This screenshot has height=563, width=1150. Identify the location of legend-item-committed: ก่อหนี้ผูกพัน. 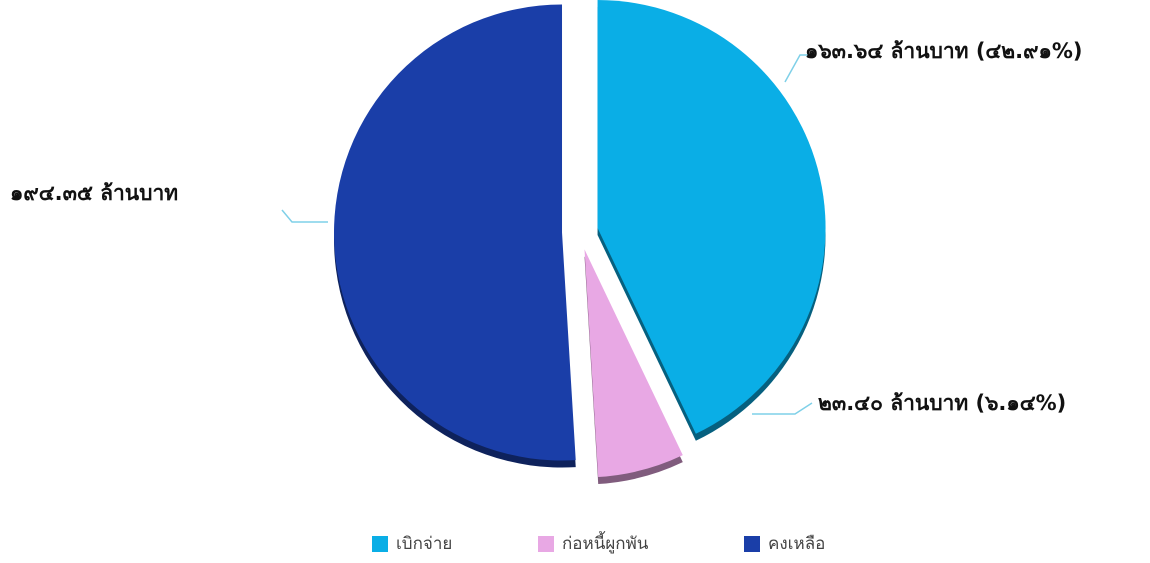
(593, 543).